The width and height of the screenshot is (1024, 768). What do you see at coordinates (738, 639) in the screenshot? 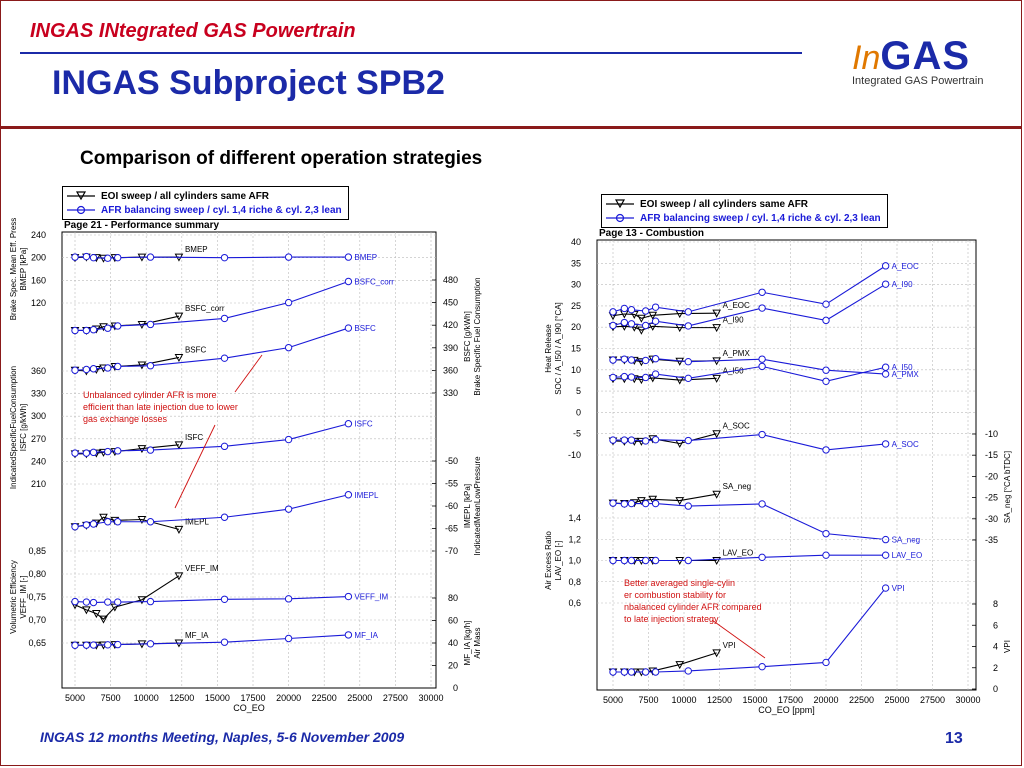
I see `annotation-arrow` at bounding box center [738, 639].